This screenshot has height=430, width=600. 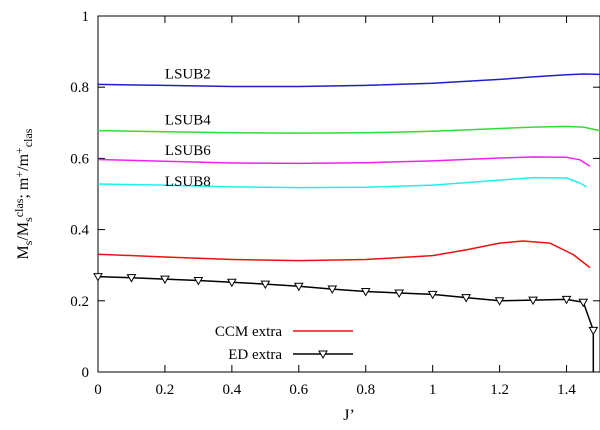 I want to click on curve-label-lsub6: LSUB6, so click(x=188, y=151).